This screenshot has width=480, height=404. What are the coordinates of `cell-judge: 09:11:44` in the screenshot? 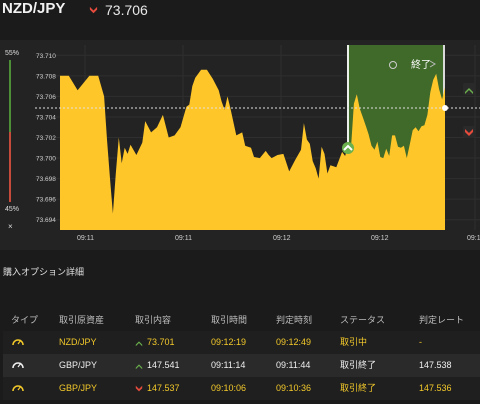 It's located at (293, 365).